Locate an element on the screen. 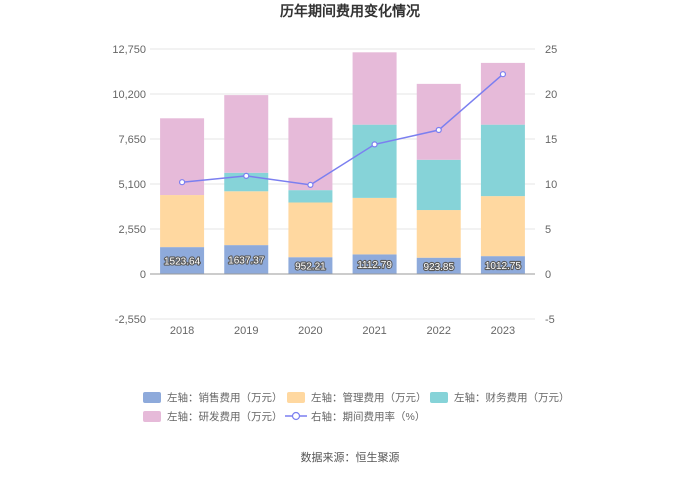  data-label: 1523.64 is located at coordinates (182, 262).